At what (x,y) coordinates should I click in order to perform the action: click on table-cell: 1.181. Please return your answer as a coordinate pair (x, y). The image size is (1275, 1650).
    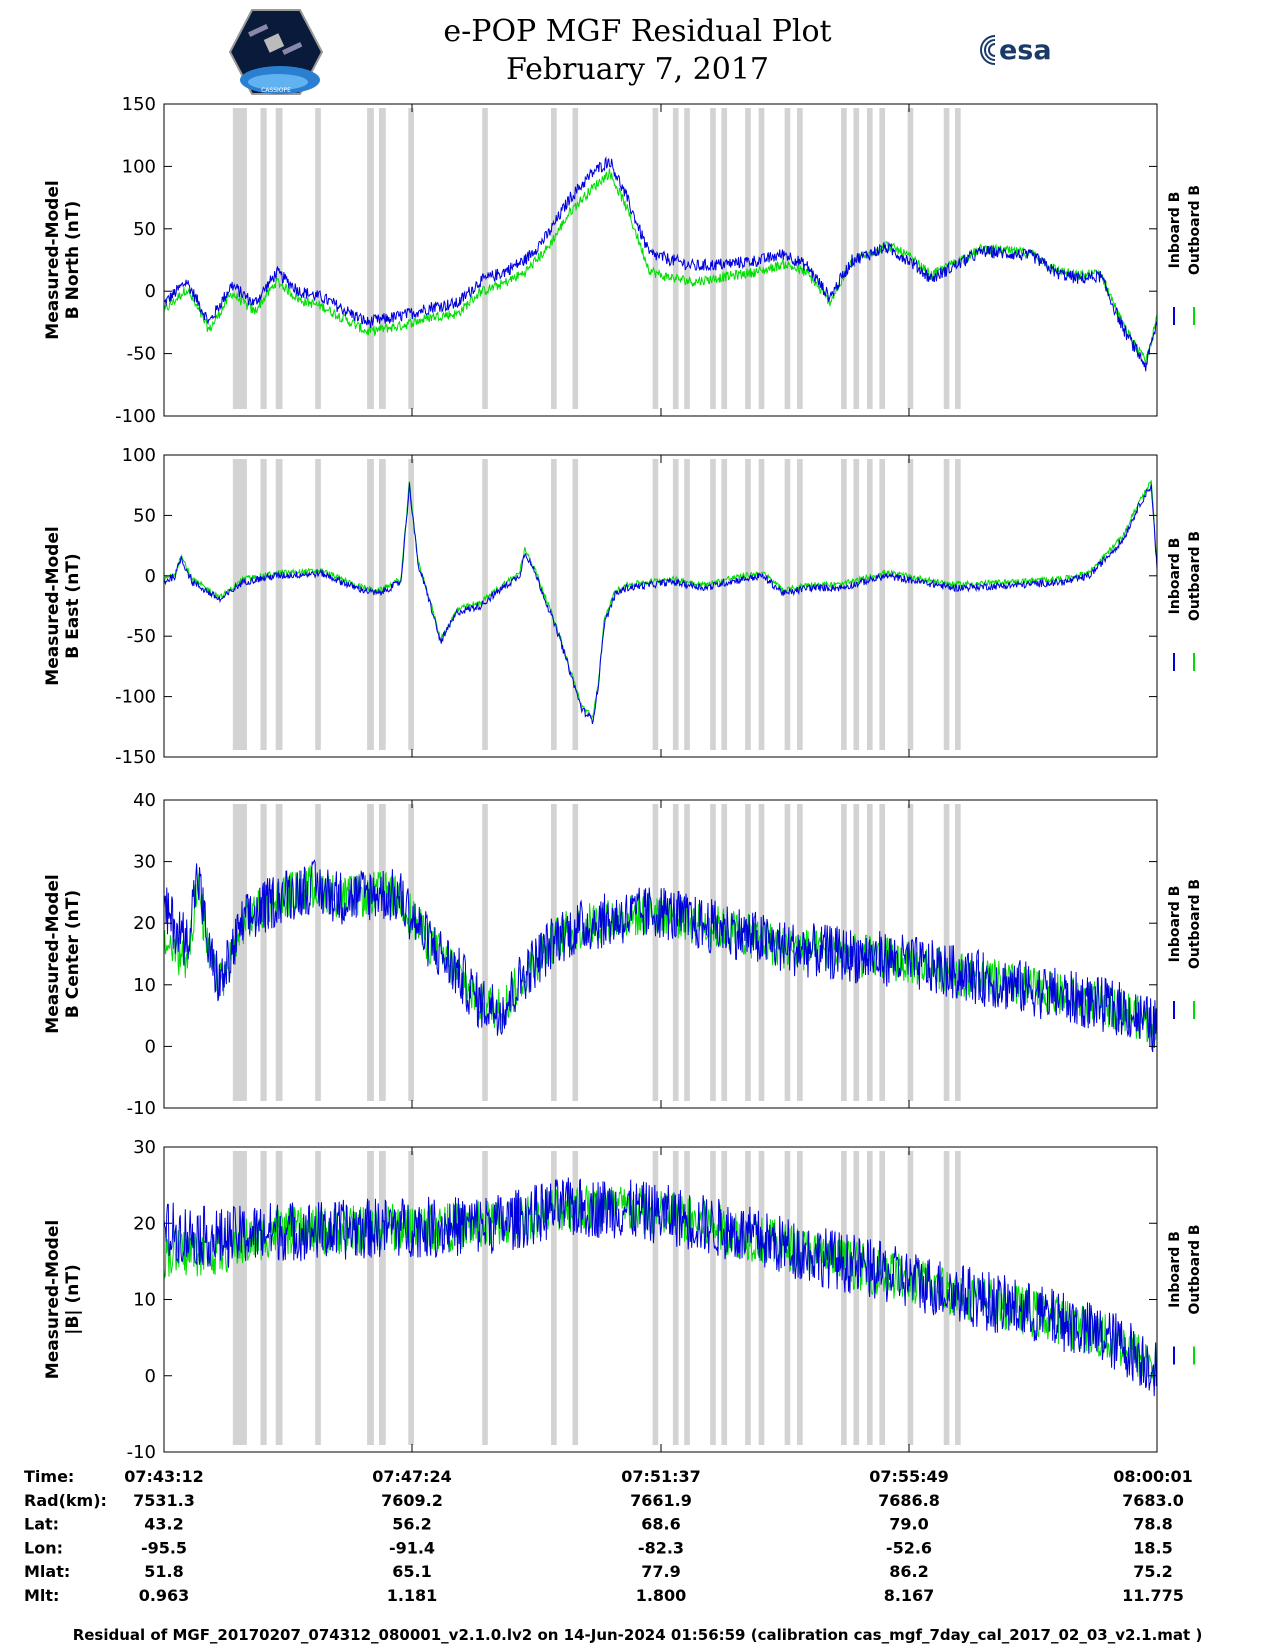
    Looking at the image, I should click on (412, 1595).